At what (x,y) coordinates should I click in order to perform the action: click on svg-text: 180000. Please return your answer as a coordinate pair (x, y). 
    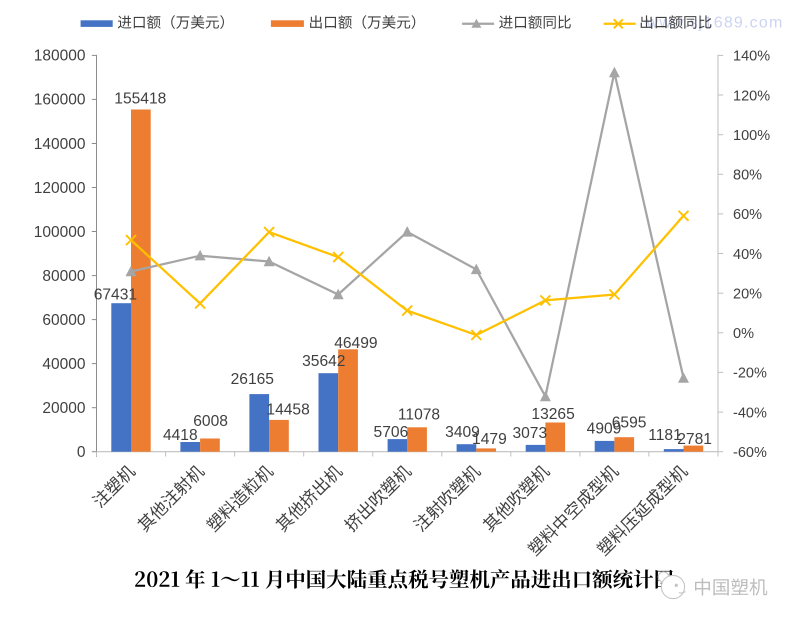
    Looking at the image, I should click on (60, 56).